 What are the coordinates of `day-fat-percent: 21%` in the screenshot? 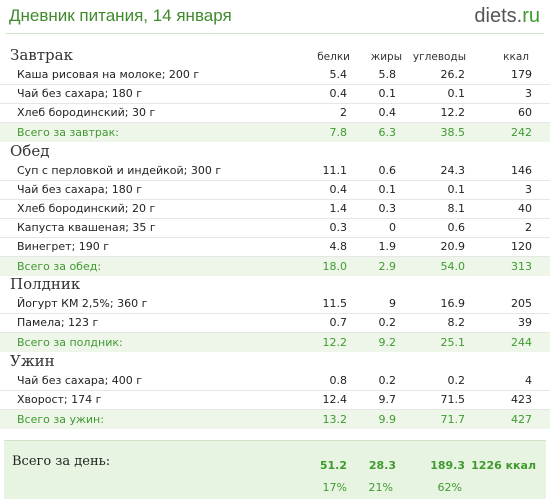 It's located at (380, 487).